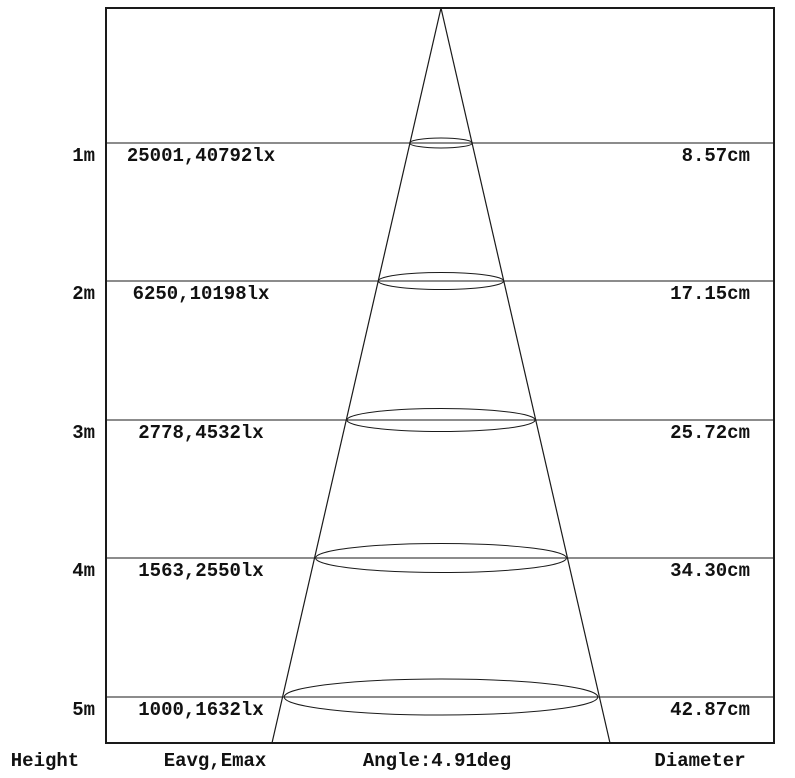 This screenshot has width=795, height=778. Describe the element at coordinates (437, 761) in the screenshot. I see `footer-beam-angle-caption: Angle:4.91deg` at that location.